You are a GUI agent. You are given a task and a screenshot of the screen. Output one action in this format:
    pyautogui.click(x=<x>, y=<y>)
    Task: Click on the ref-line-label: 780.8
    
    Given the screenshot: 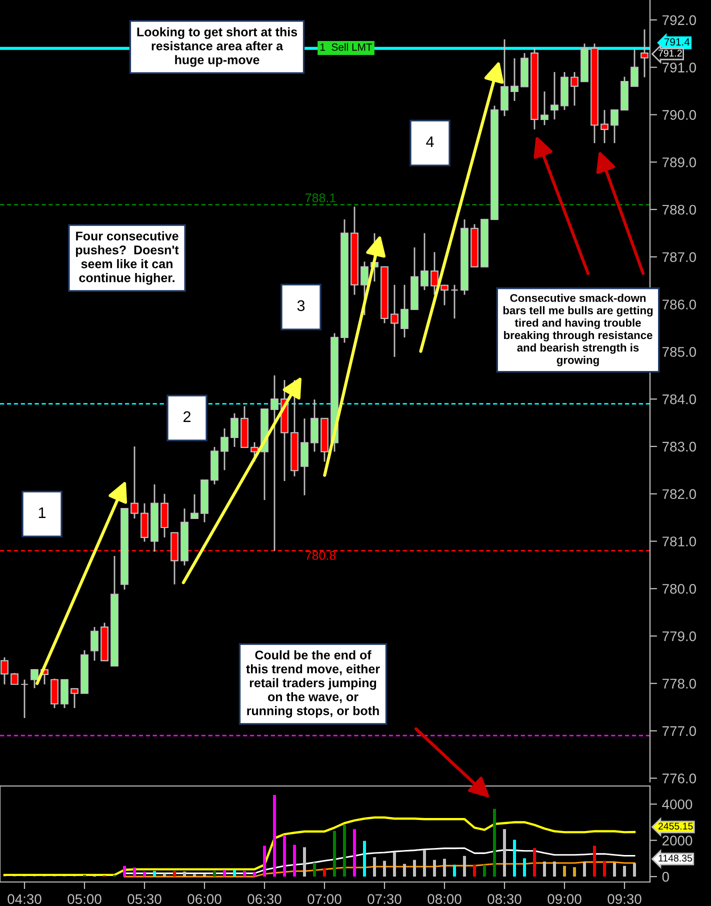 What is the action you would take?
    pyautogui.click(x=321, y=555)
    